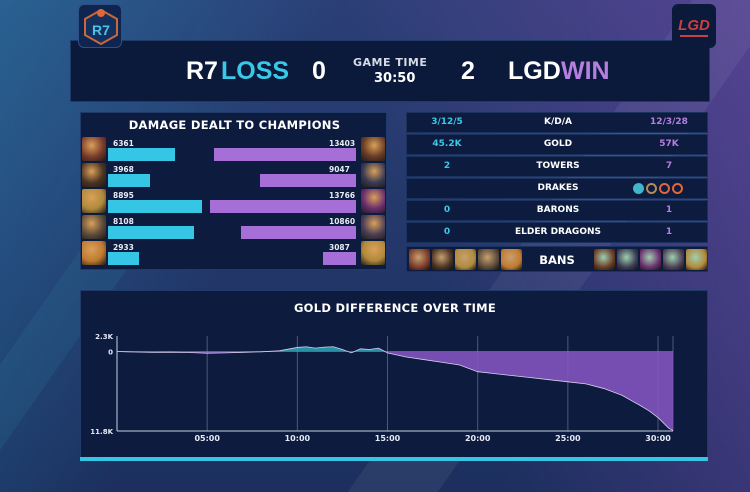 This screenshot has width=750, height=492. I want to click on y-tick-label: 0, so click(110, 352).